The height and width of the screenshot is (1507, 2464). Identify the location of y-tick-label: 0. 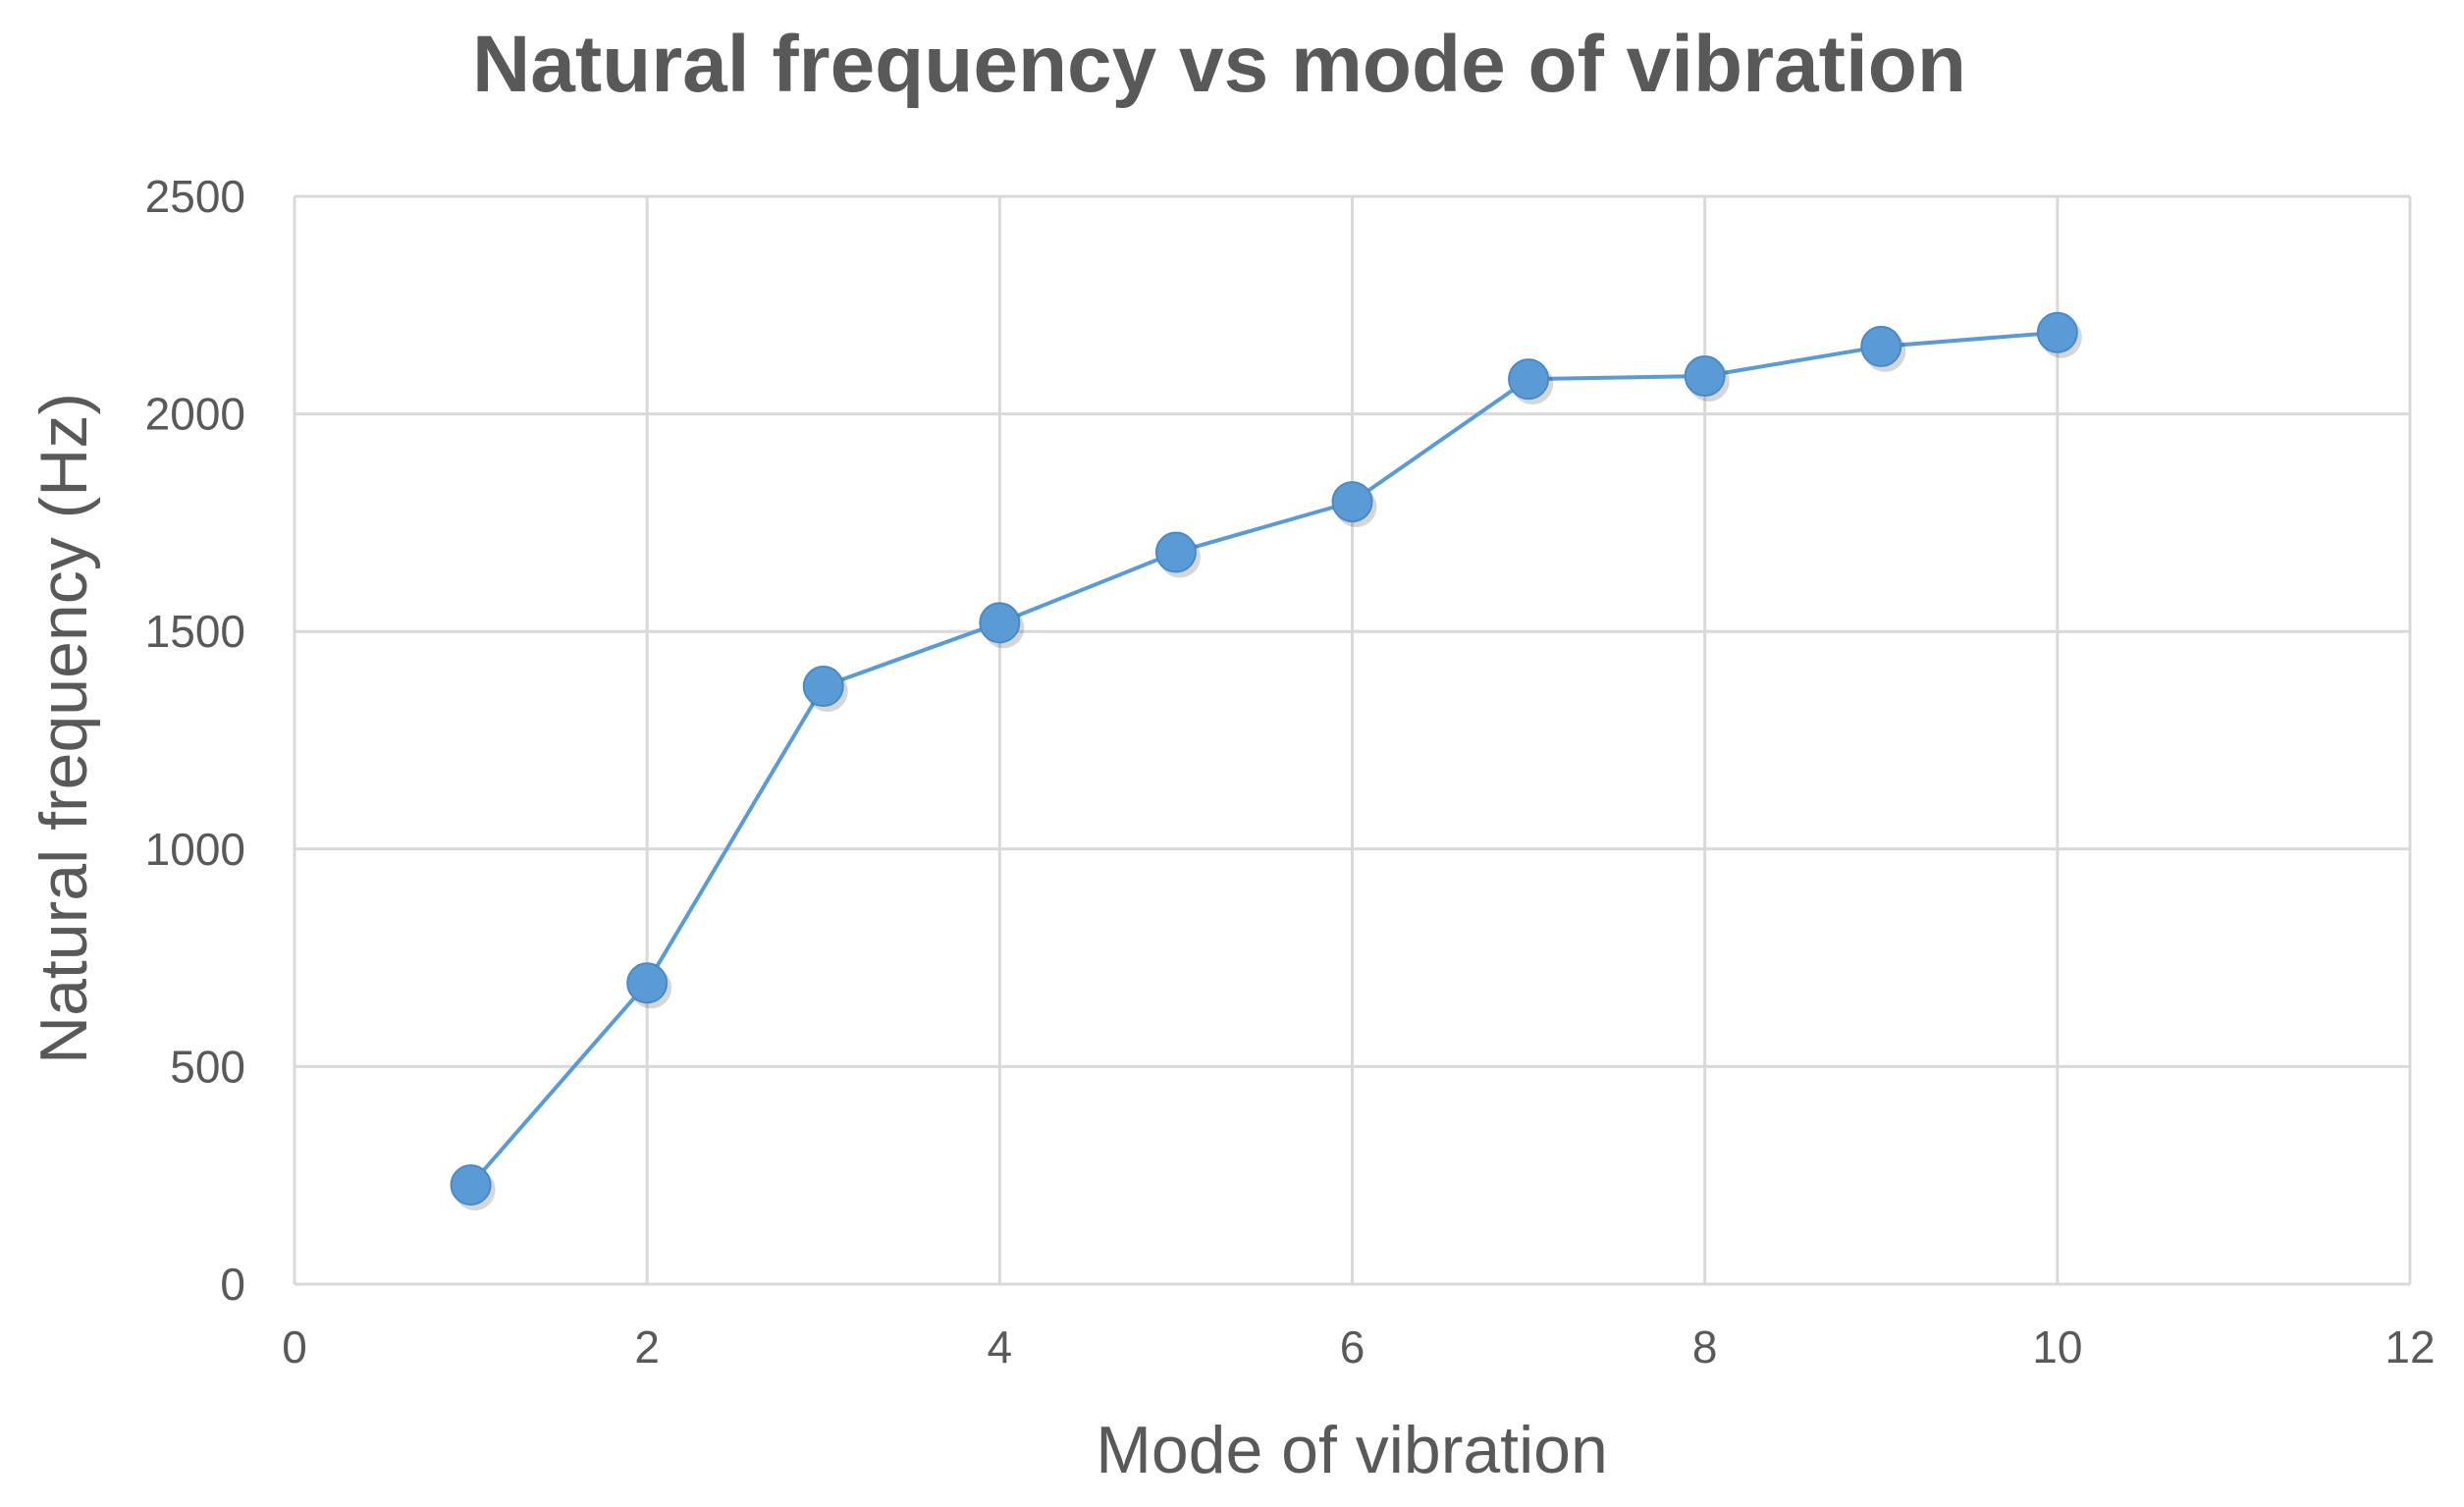
(232, 1284).